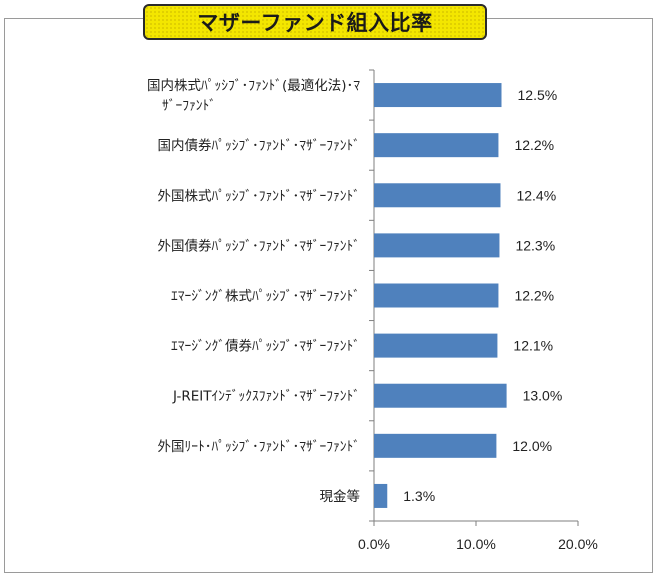 This screenshot has height=580, width=659. I want to click on category-label: 外国株式ﾊﾟｯｼﾌﾞ･ﾌｧﾝﾄﾞ･ﾏｻﾞｰﾌｧﾝﾄﾞ, so click(259, 196).